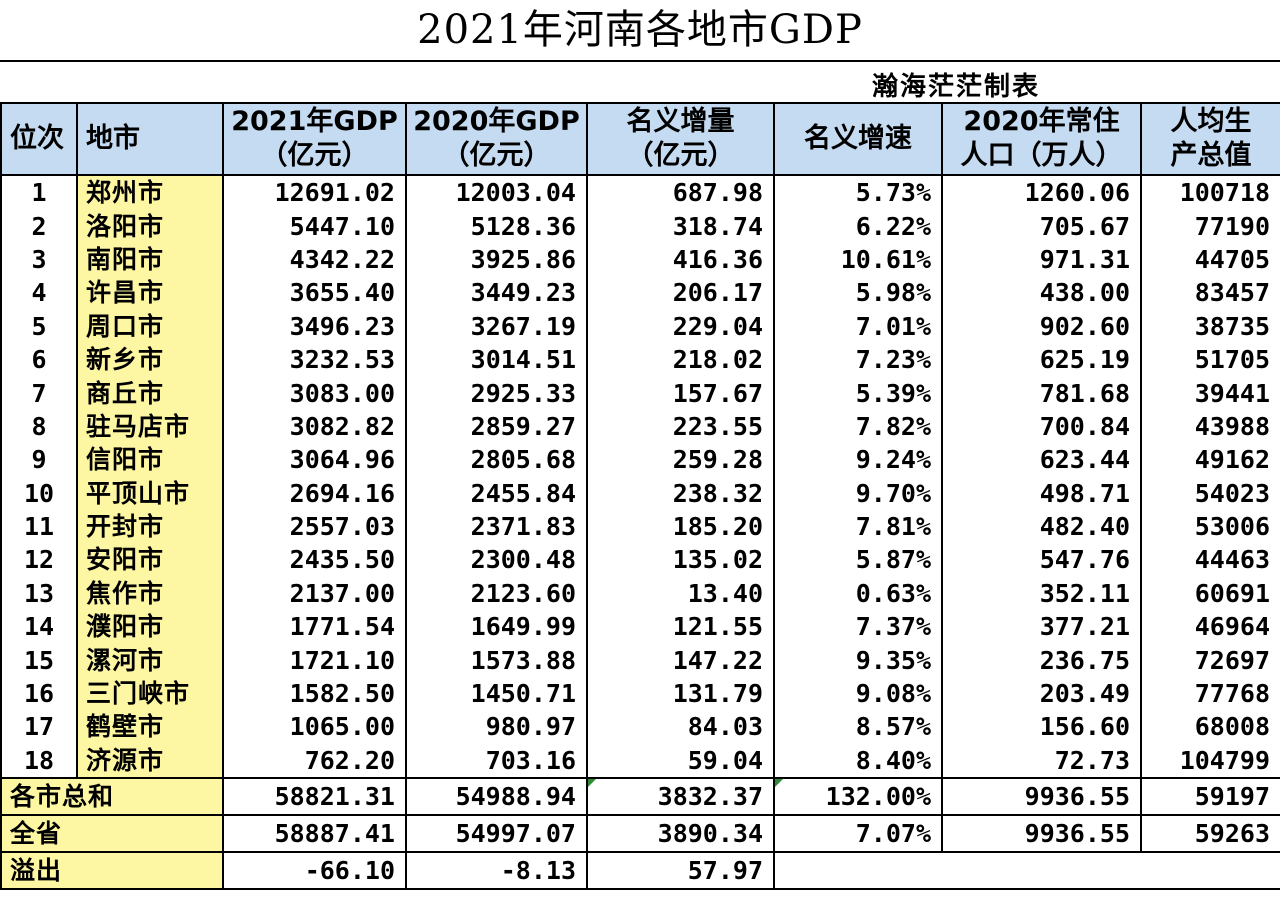 The image size is (1280, 918). I want to click on cell-gdp-2021: 12691.02, so click(314, 192).